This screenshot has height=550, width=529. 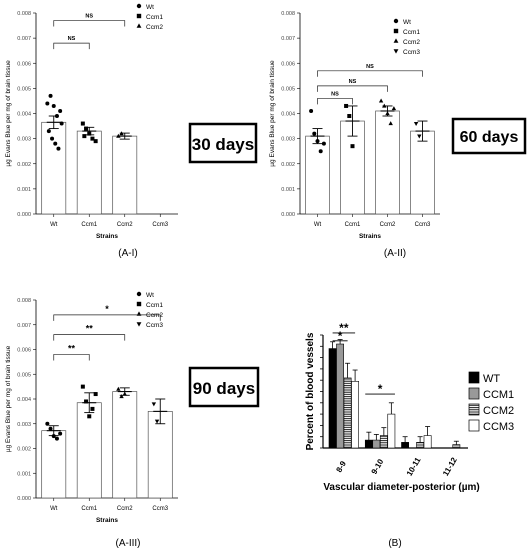 What do you see at coordinates (340, 336) in the screenshot?
I see `significance-label: *` at bounding box center [340, 336].